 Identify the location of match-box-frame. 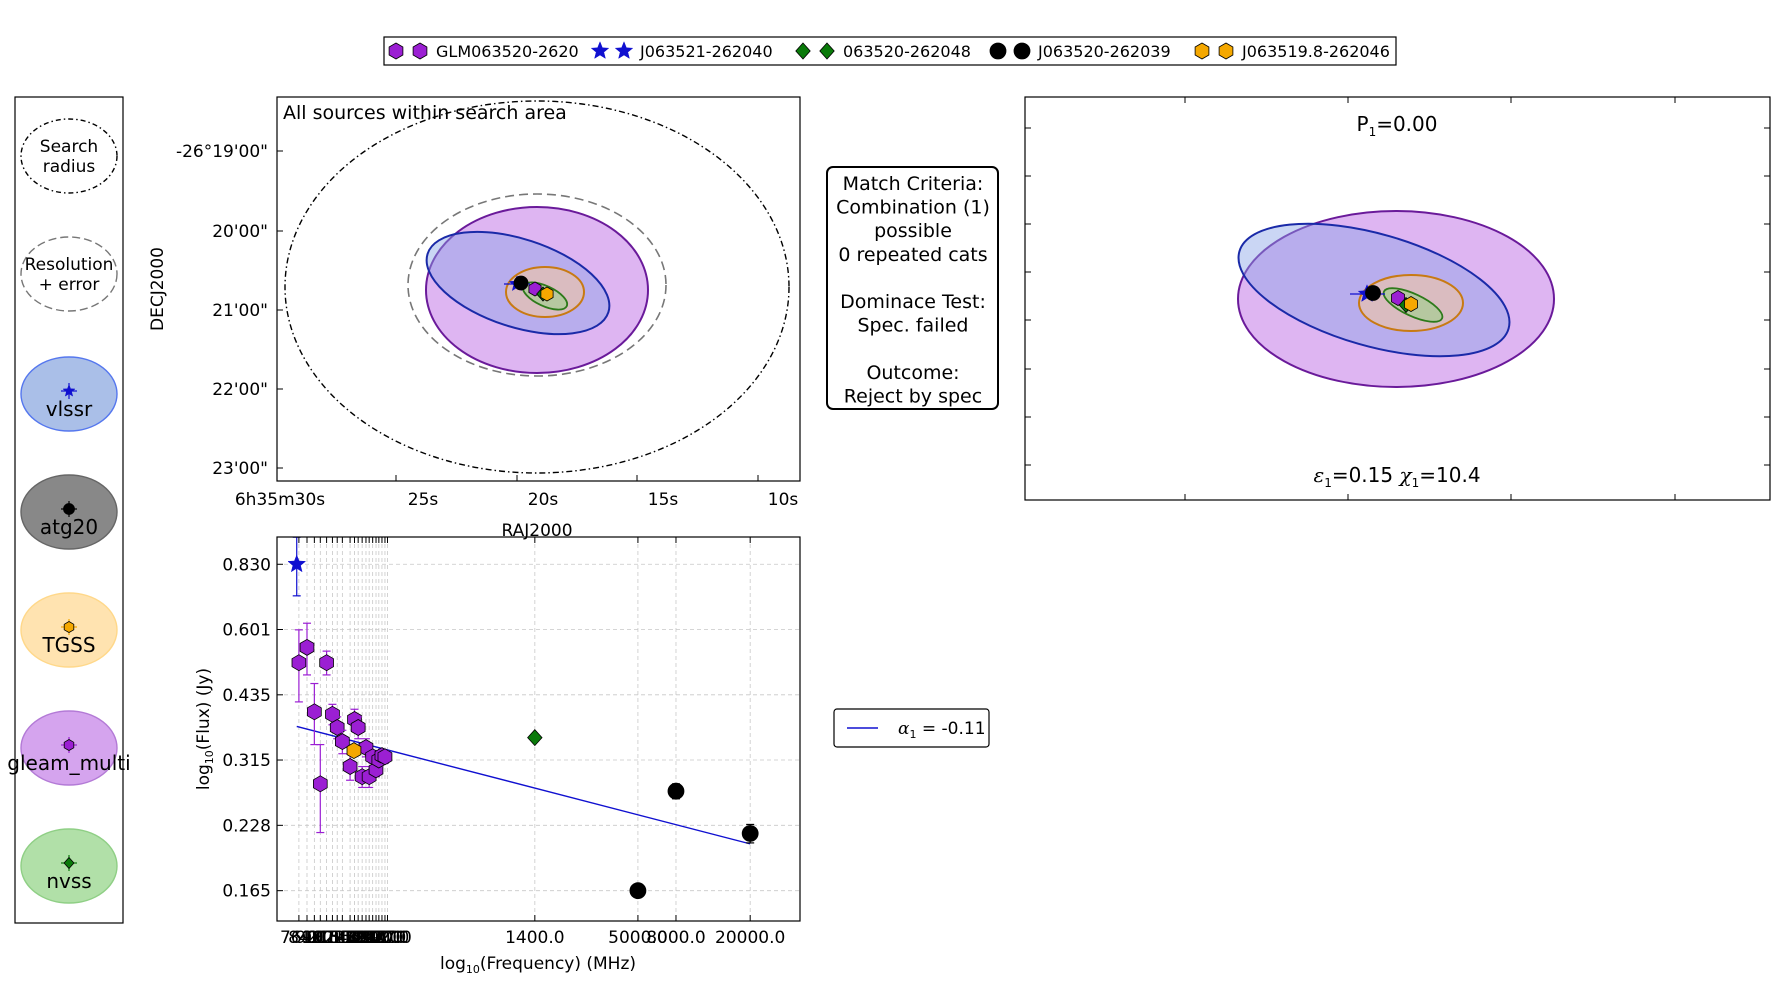
(912, 288).